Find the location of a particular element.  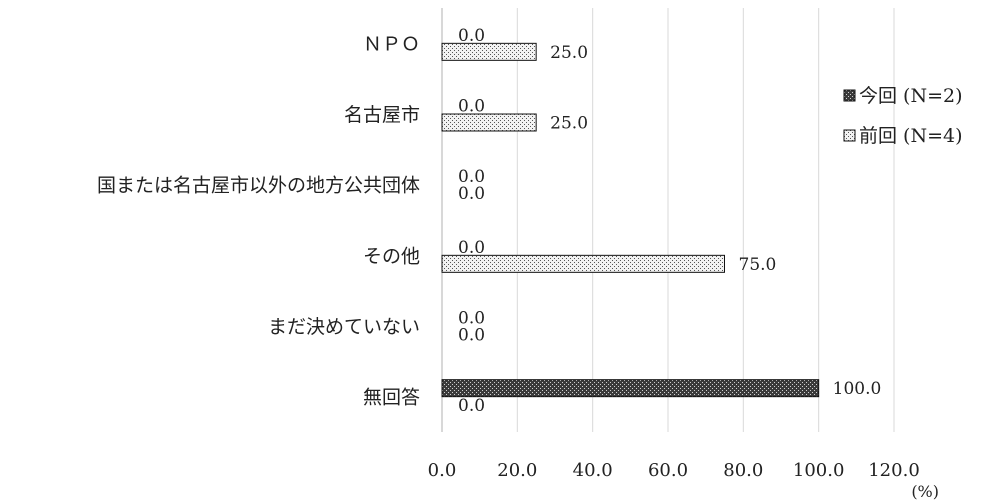

category-label: まだ決めていない is located at coordinates (344, 327).